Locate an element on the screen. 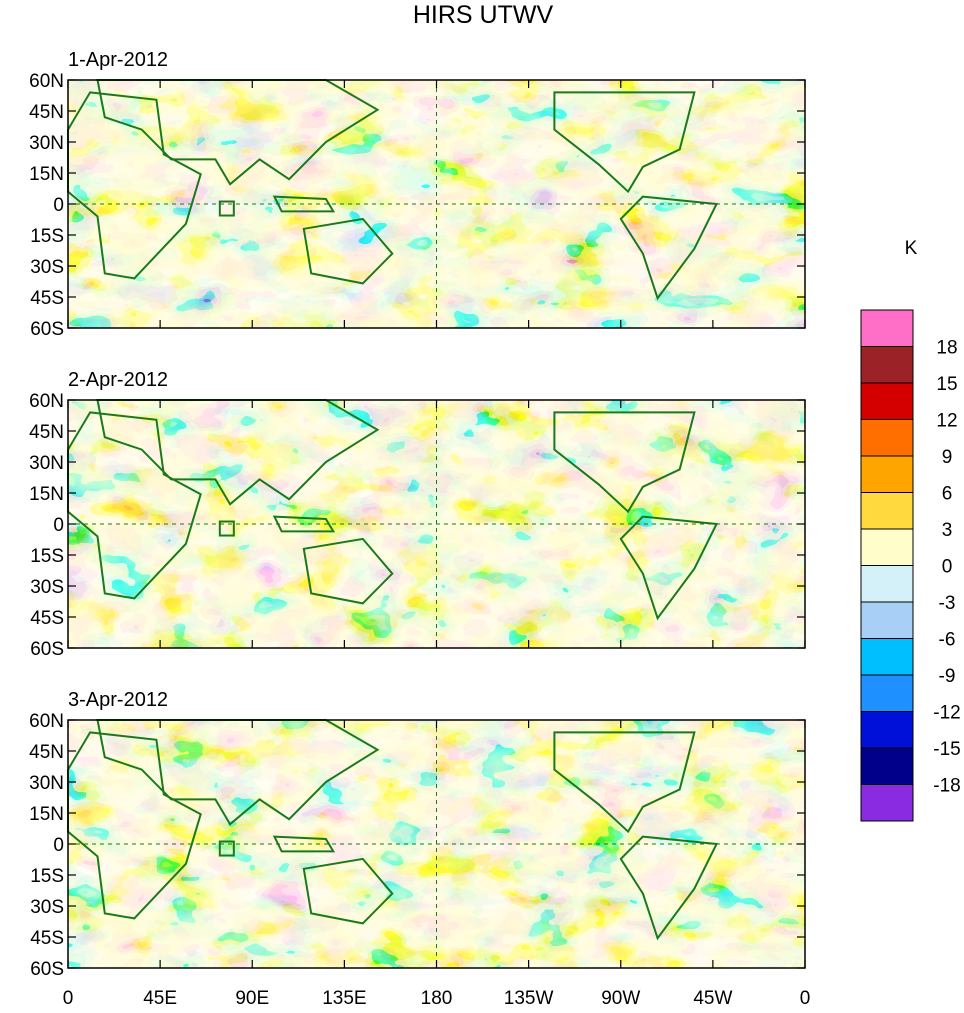 The height and width of the screenshot is (1013, 964). colorbar-label: 6 is located at coordinates (947, 494).